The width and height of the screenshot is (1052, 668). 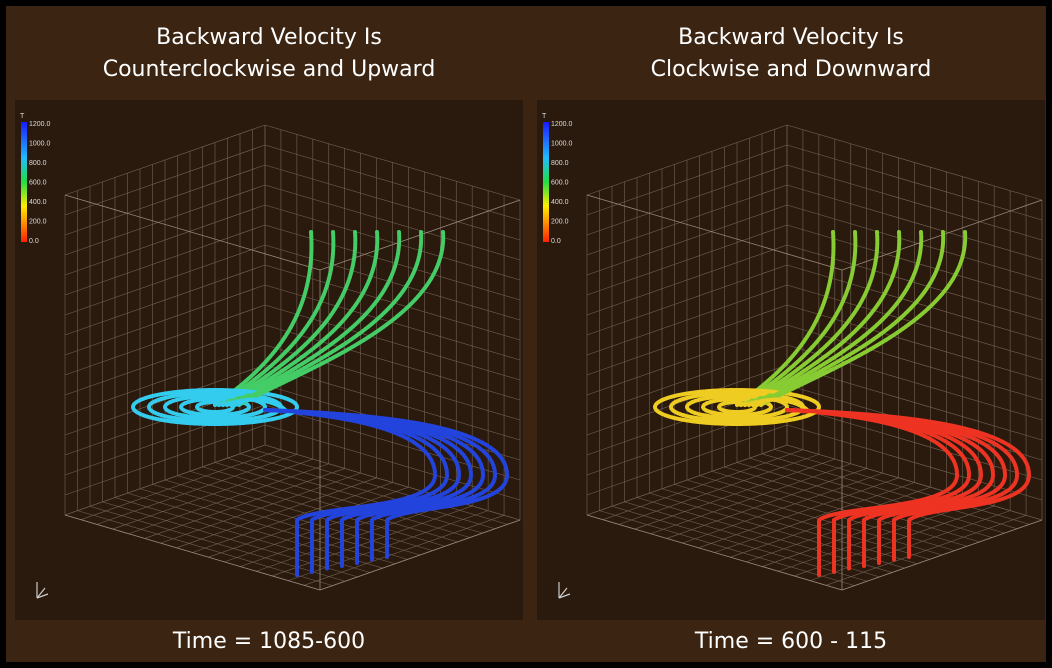 I want to click on panel-title: Clockwise and Downward, so click(x=791, y=69).